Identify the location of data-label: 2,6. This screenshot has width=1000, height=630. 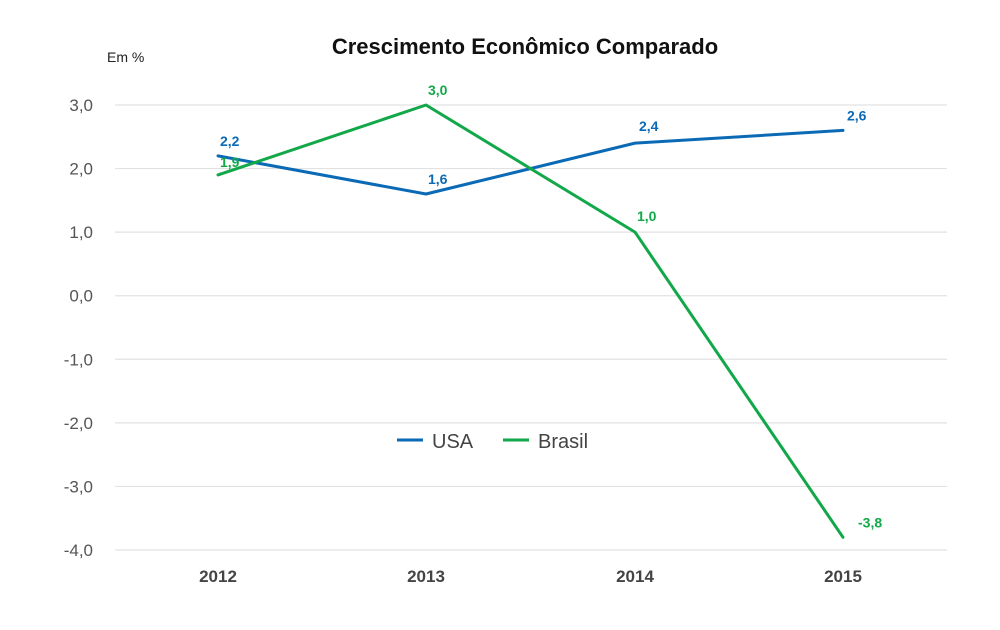
(857, 115).